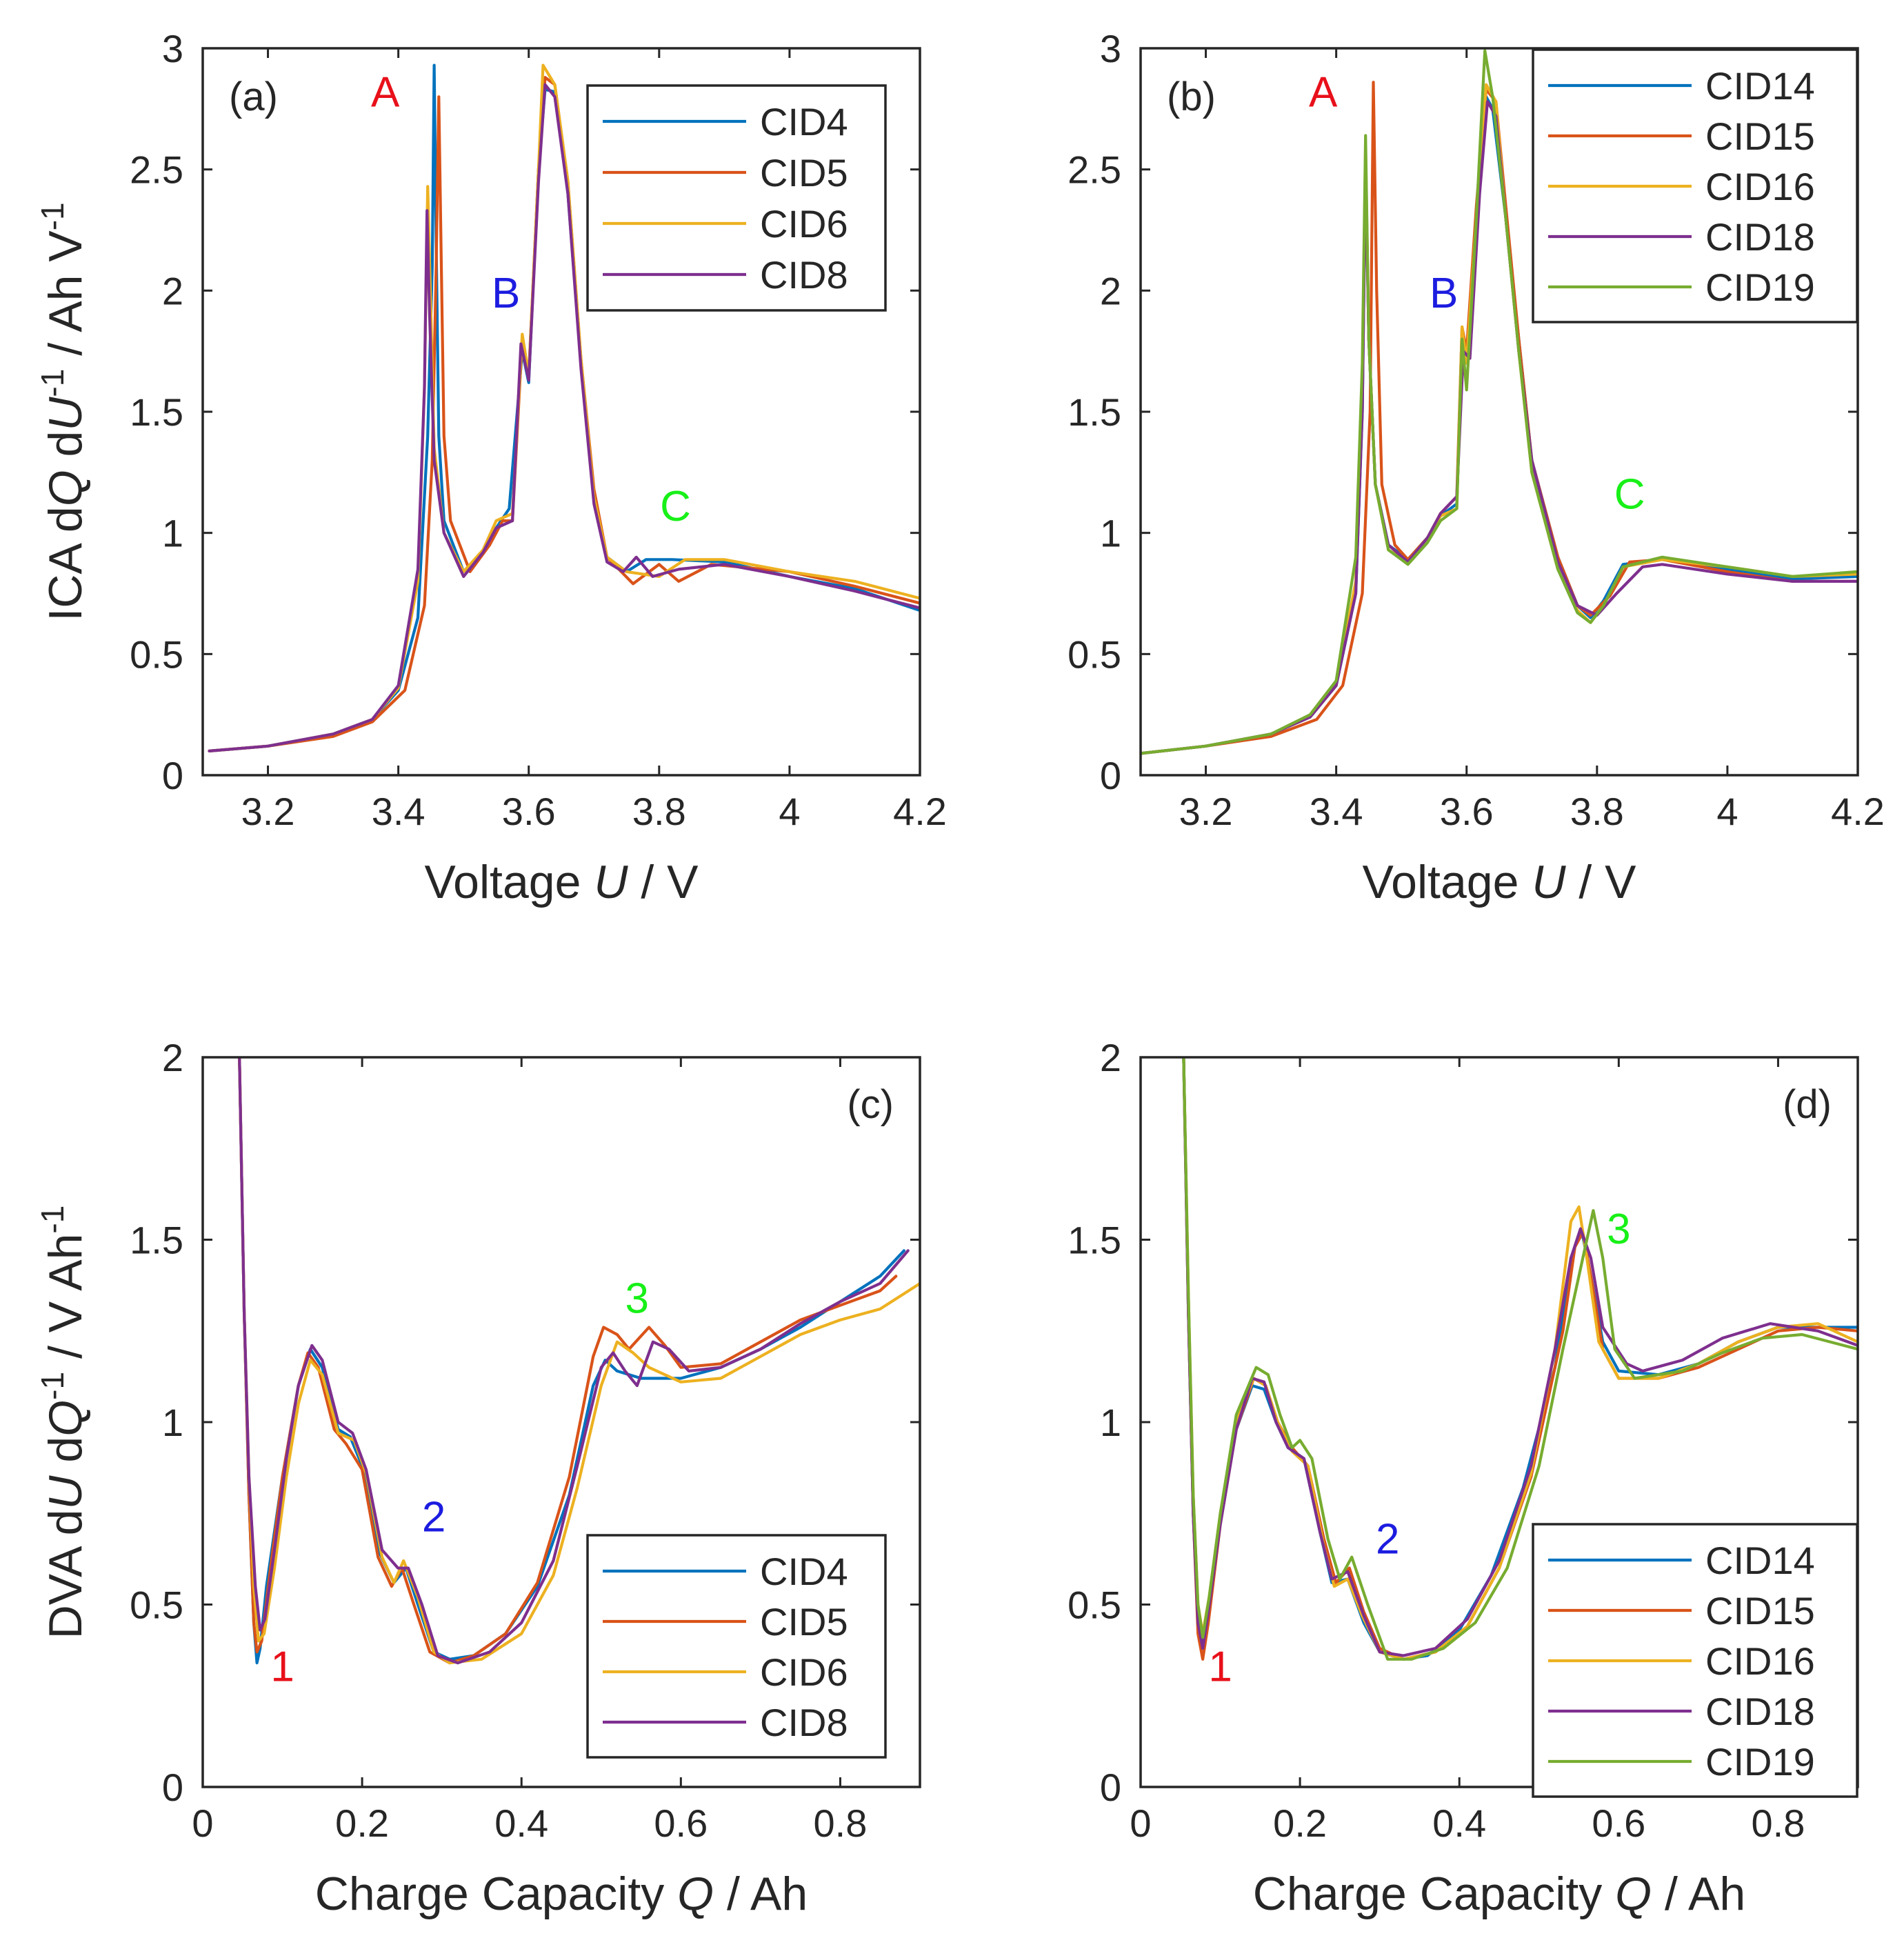 The image size is (1904, 1958). I want to click on panel-c-annotation-1: 1, so click(282, 1668).